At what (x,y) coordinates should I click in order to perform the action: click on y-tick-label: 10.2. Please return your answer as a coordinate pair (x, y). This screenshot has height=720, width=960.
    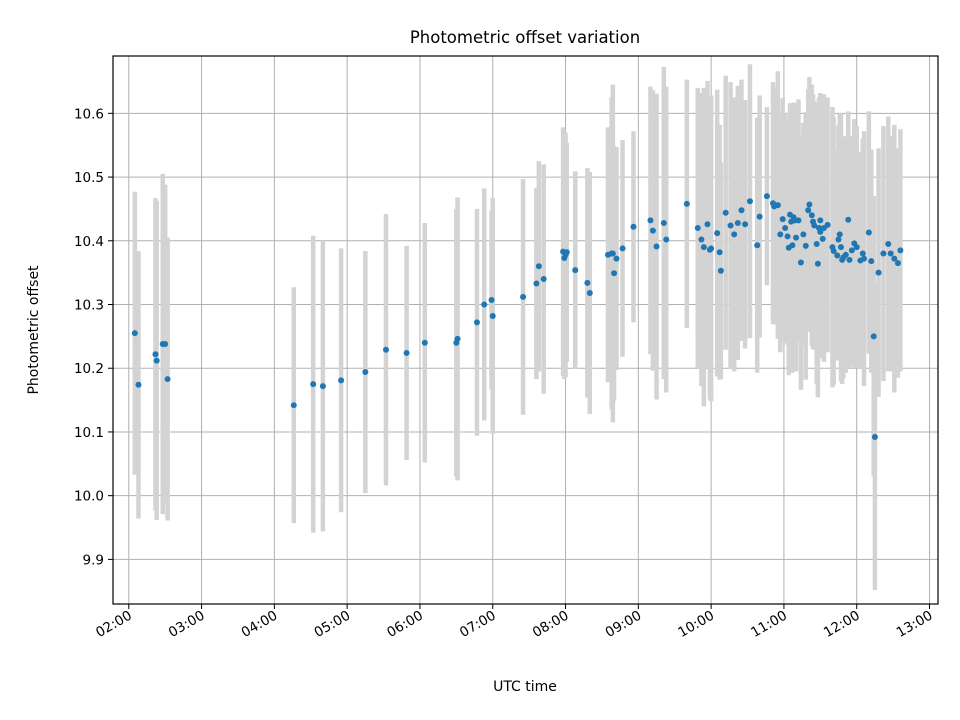
    Looking at the image, I should click on (89, 369).